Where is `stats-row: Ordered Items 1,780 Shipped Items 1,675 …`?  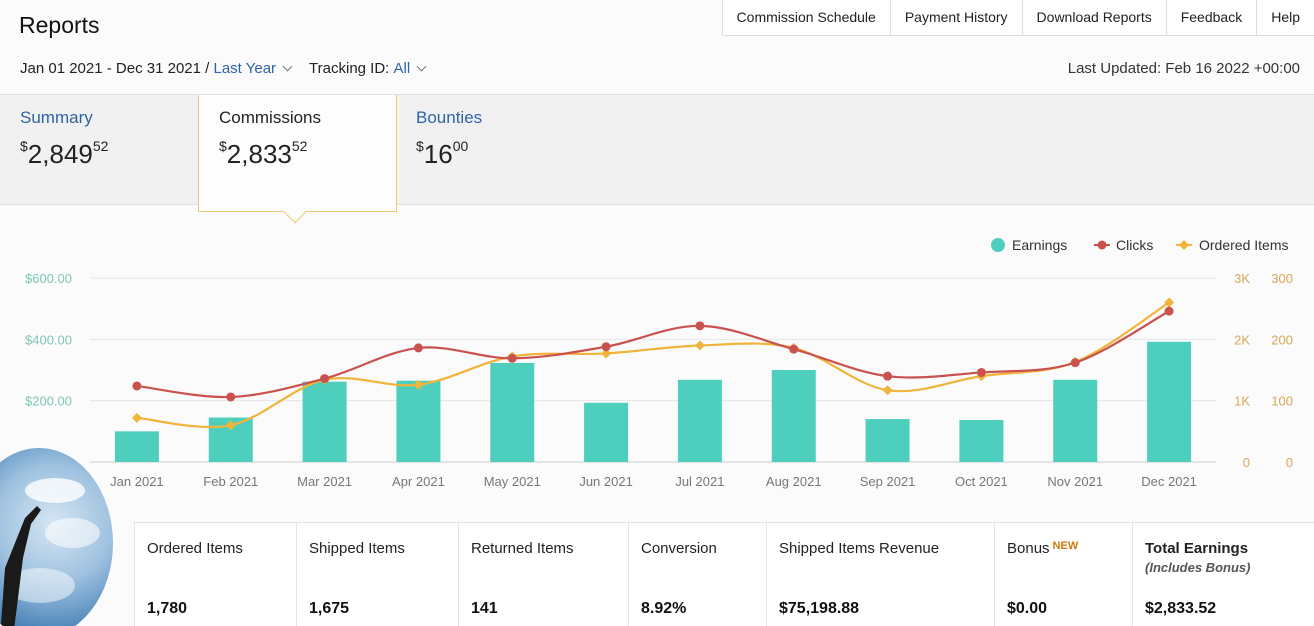
stats-row: Ordered Items 1,780 Shipped Items 1,675 … is located at coordinates (724, 574).